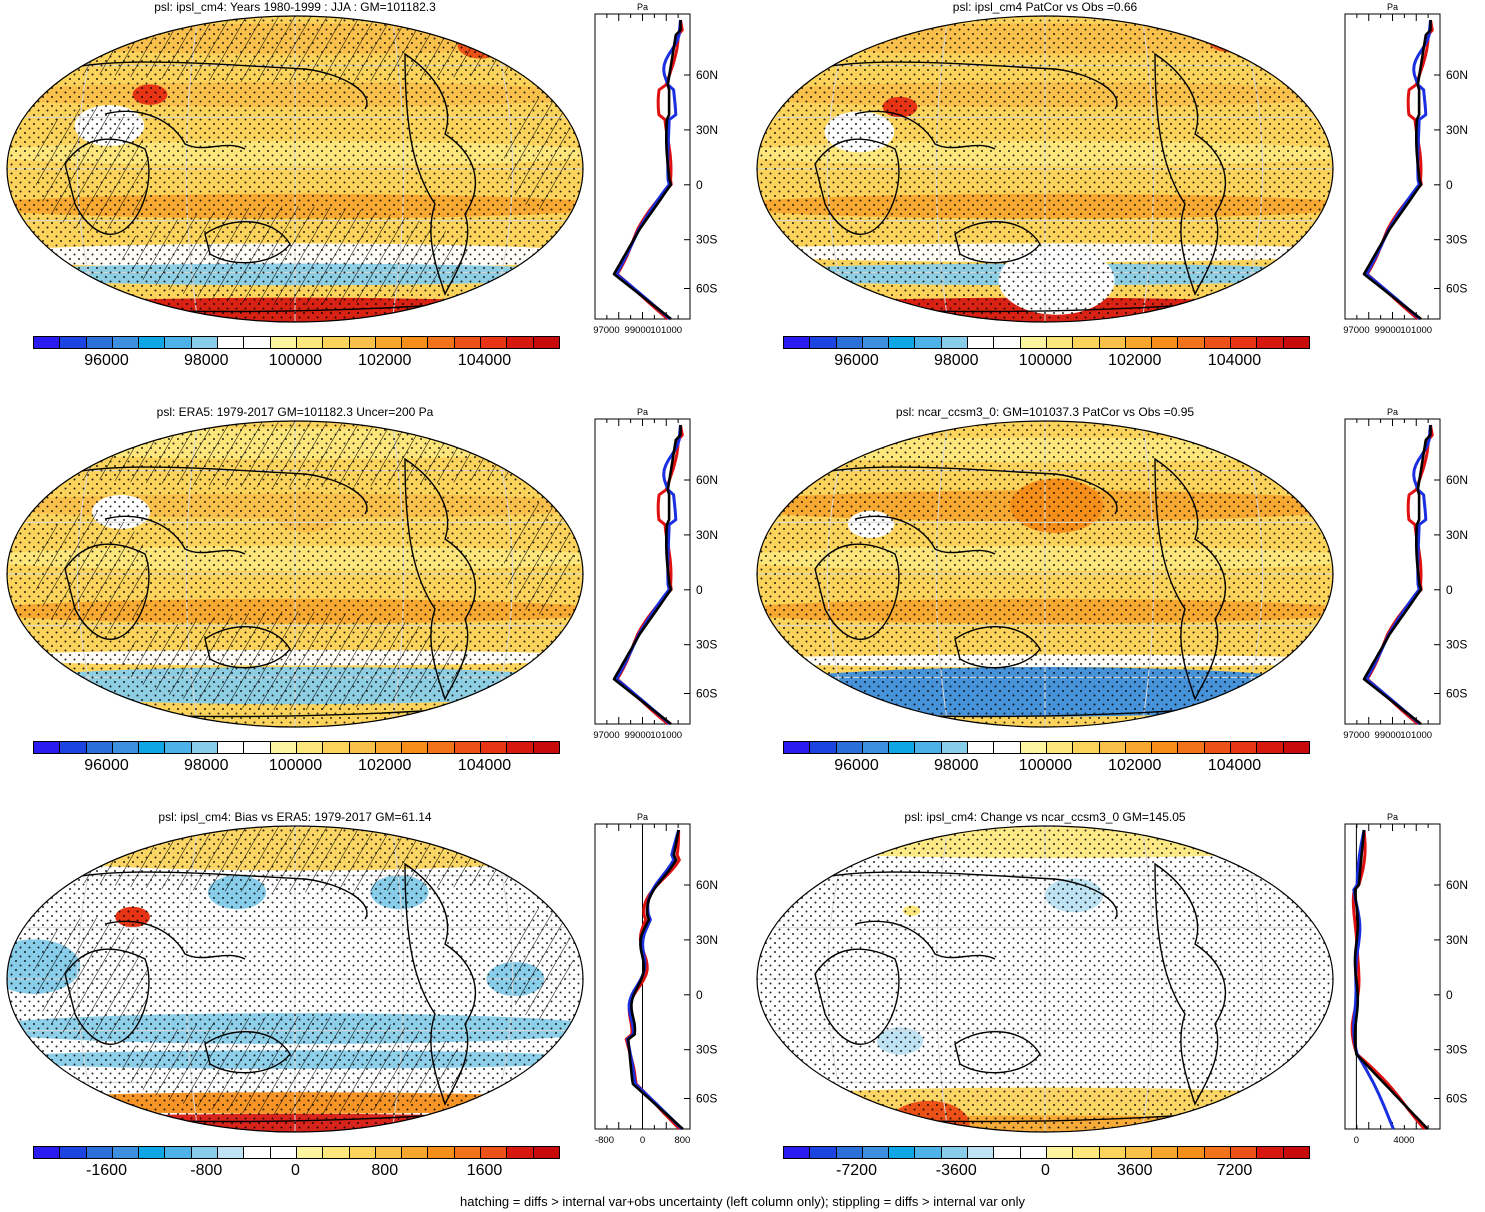 The height and width of the screenshot is (1212, 1485). Describe the element at coordinates (1397, 170) in the screenshot. I see `profile-line-black` at that location.